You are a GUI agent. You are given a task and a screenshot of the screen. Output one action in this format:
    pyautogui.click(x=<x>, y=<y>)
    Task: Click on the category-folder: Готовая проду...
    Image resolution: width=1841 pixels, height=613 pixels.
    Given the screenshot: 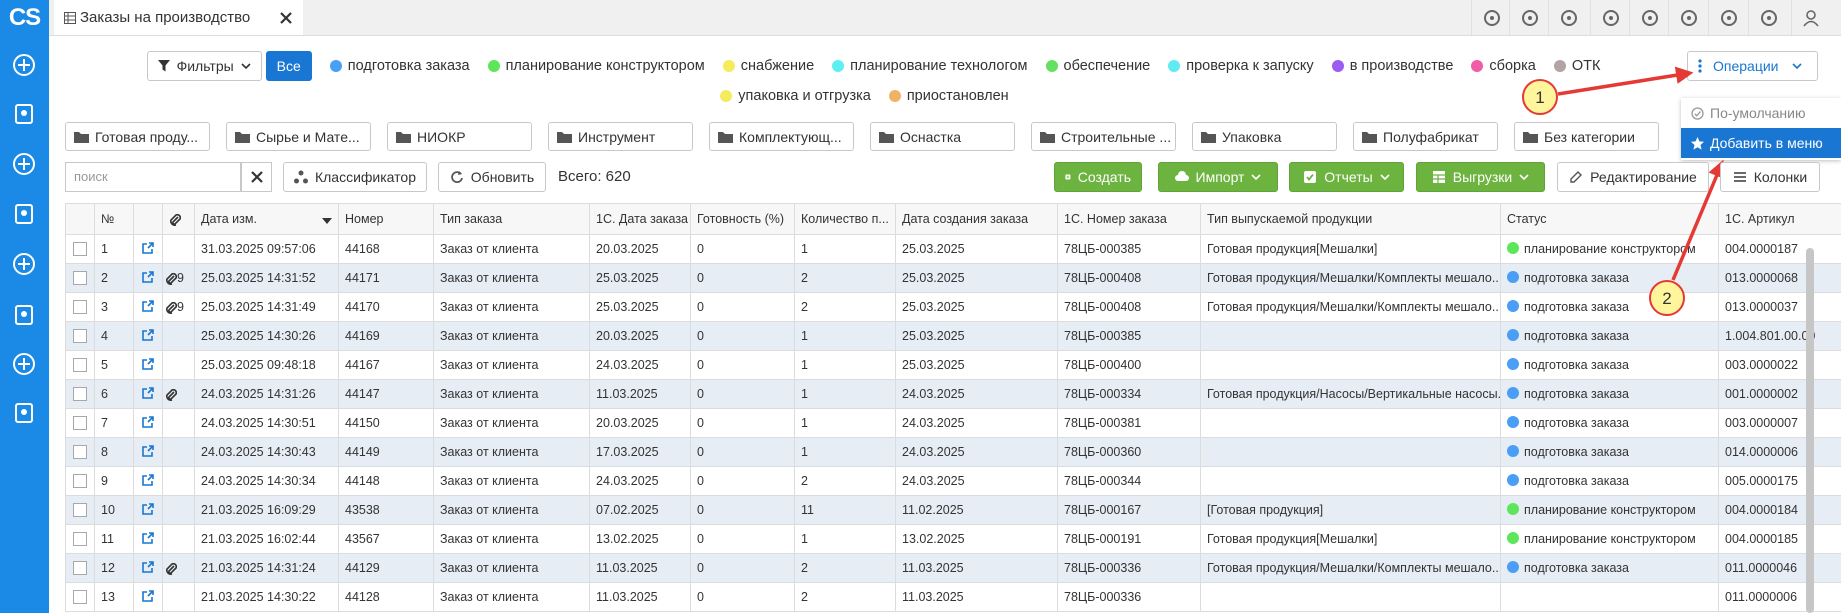 What is the action you would take?
    pyautogui.click(x=137, y=136)
    